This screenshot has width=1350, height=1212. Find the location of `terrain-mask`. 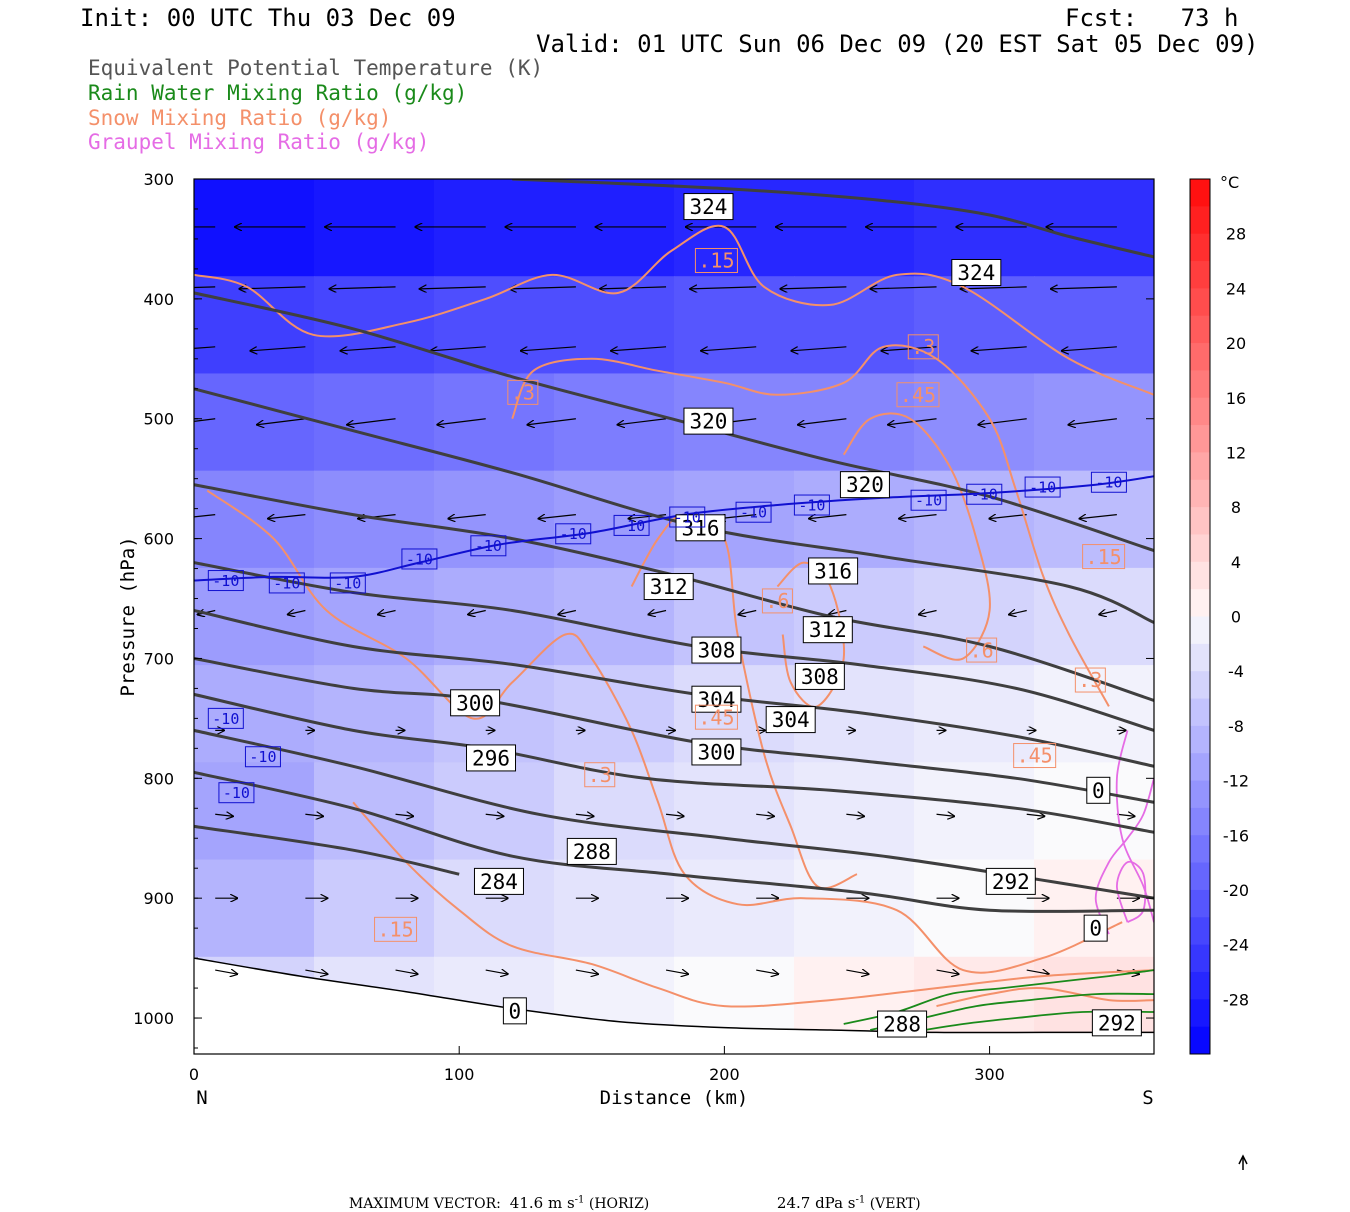

terrain-mask is located at coordinates (674, 1005).